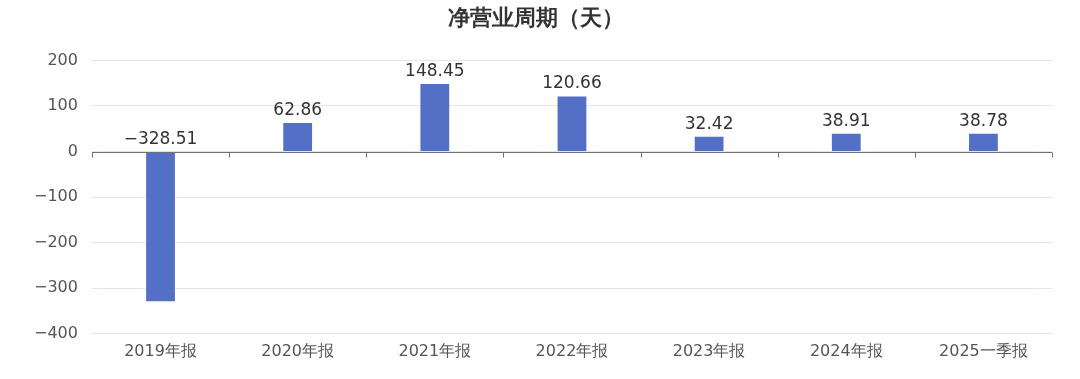  I want to click on data-label: 38.91, so click(846, 119).